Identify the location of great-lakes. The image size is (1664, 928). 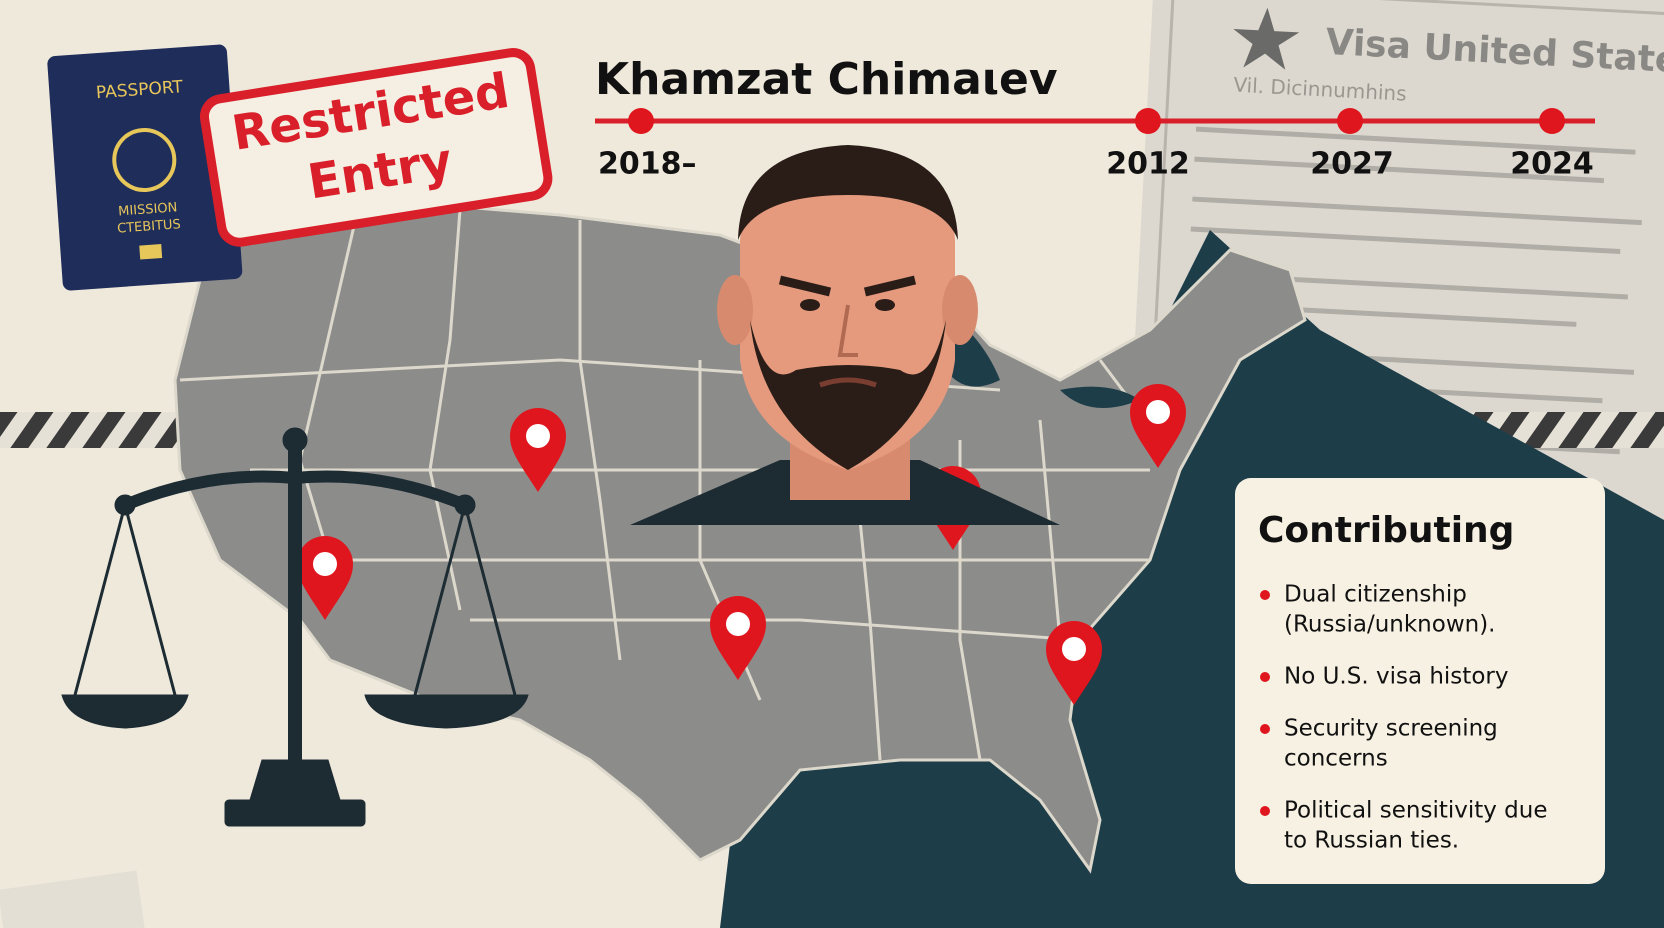
(1035, 354).